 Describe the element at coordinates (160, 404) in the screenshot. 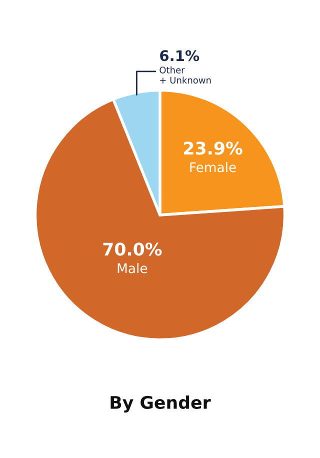

I see `text: By Gender` at that location.